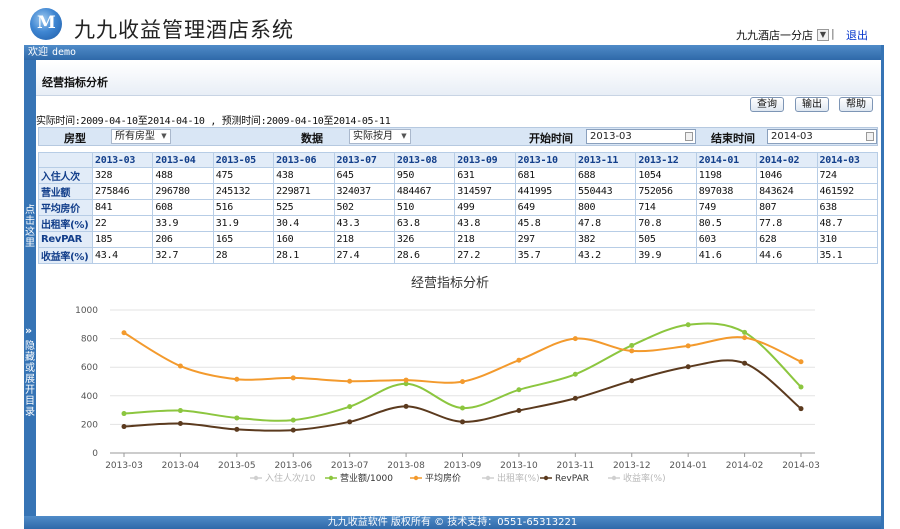  Describe the element at coordinates (304, 239) in the screenshot. I see `table-cell: 160` at that location.